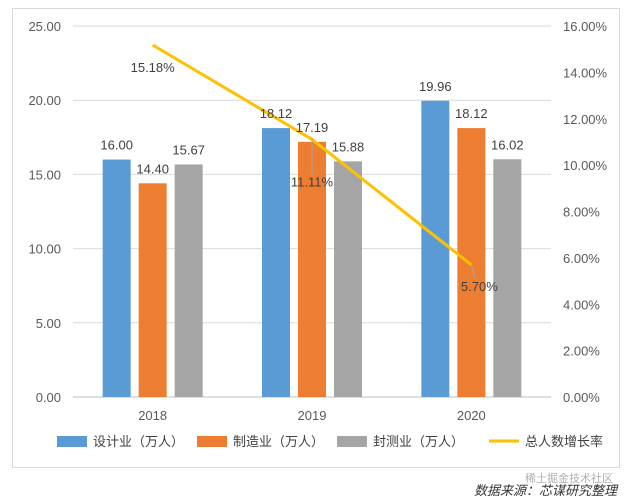 This screenshot has height=504, width=631. Describe the element at coordinates (138, 441) in the screenshot. I see `legend-label: 设计业（万人）` at that location.